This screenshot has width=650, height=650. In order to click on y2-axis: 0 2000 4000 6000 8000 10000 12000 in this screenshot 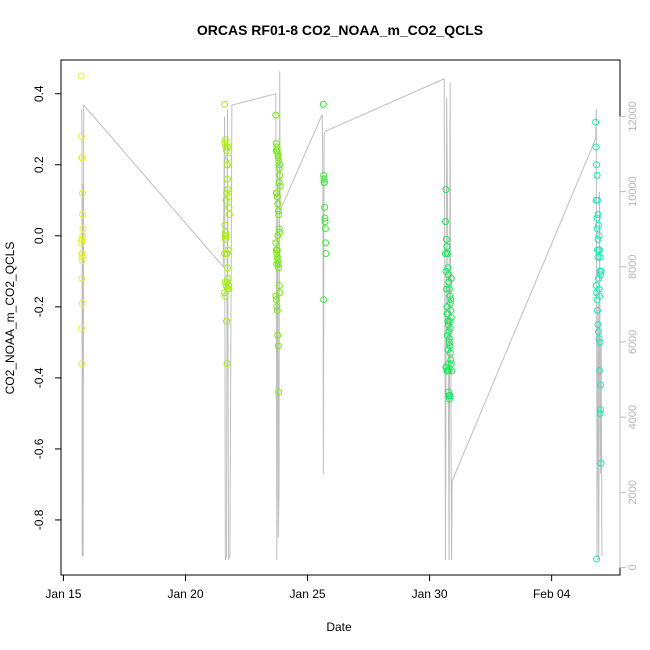, I will do `click(629, 336)`.